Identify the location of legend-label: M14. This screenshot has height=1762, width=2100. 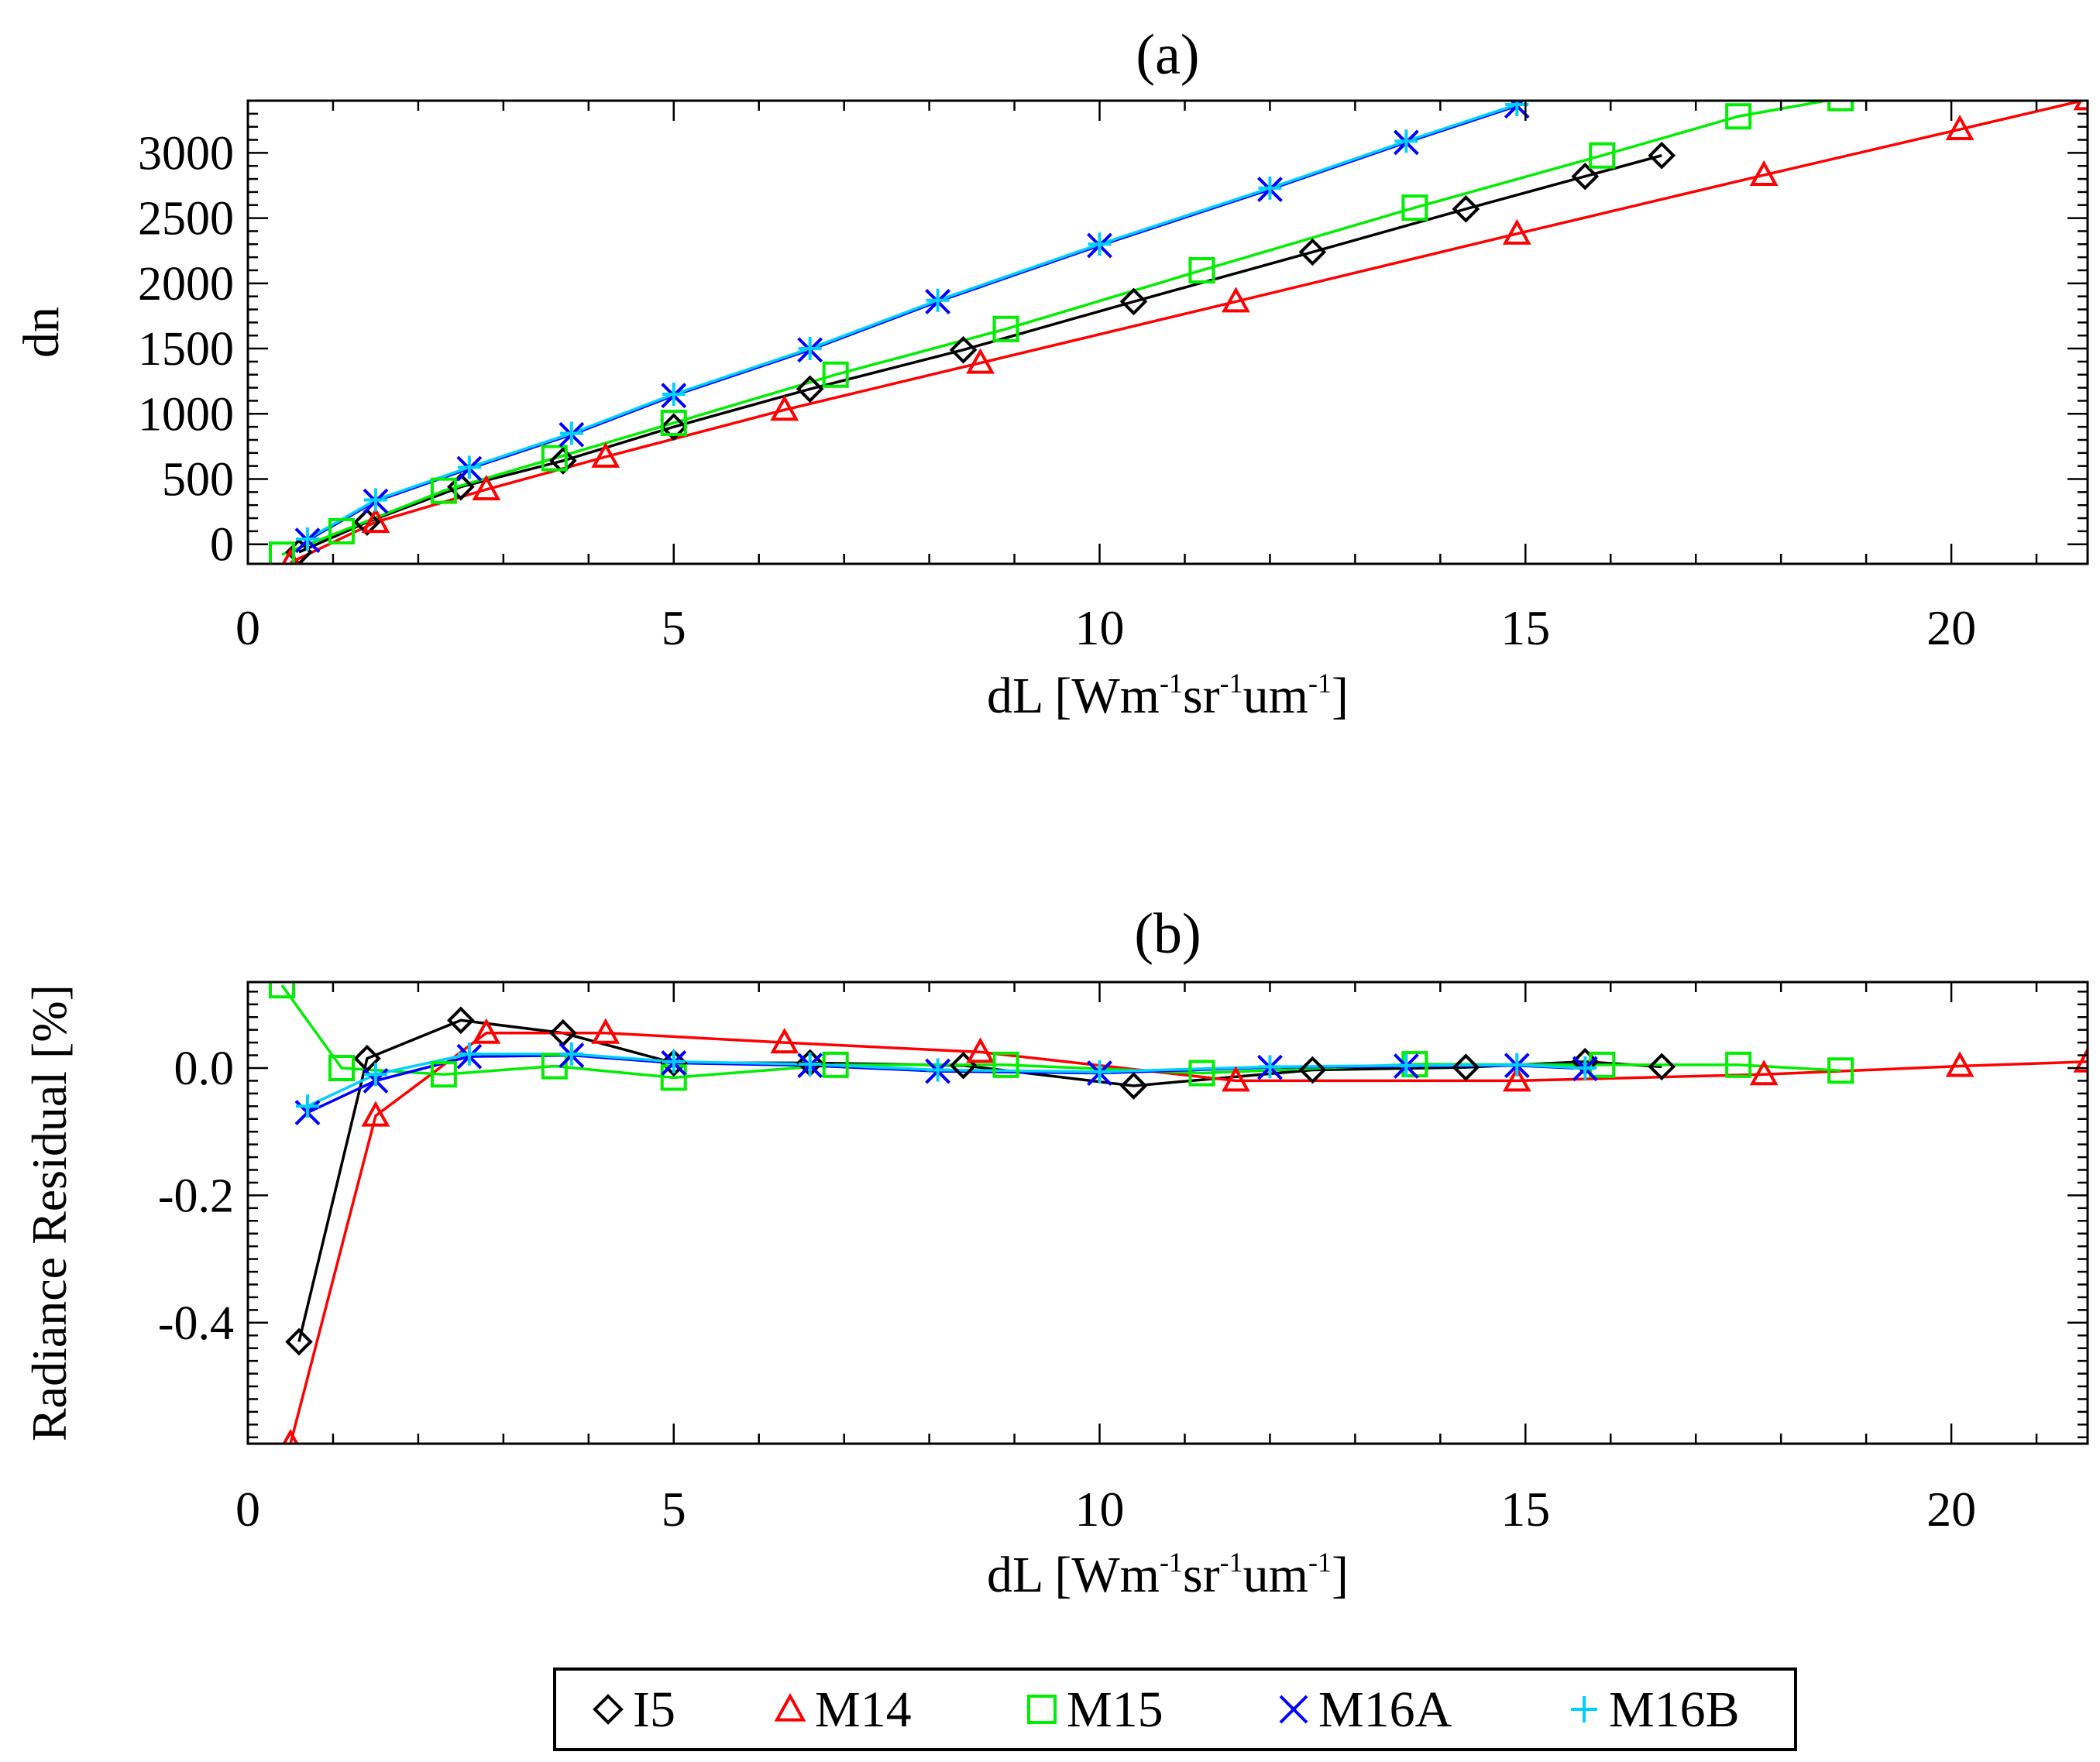
(863, 1709).